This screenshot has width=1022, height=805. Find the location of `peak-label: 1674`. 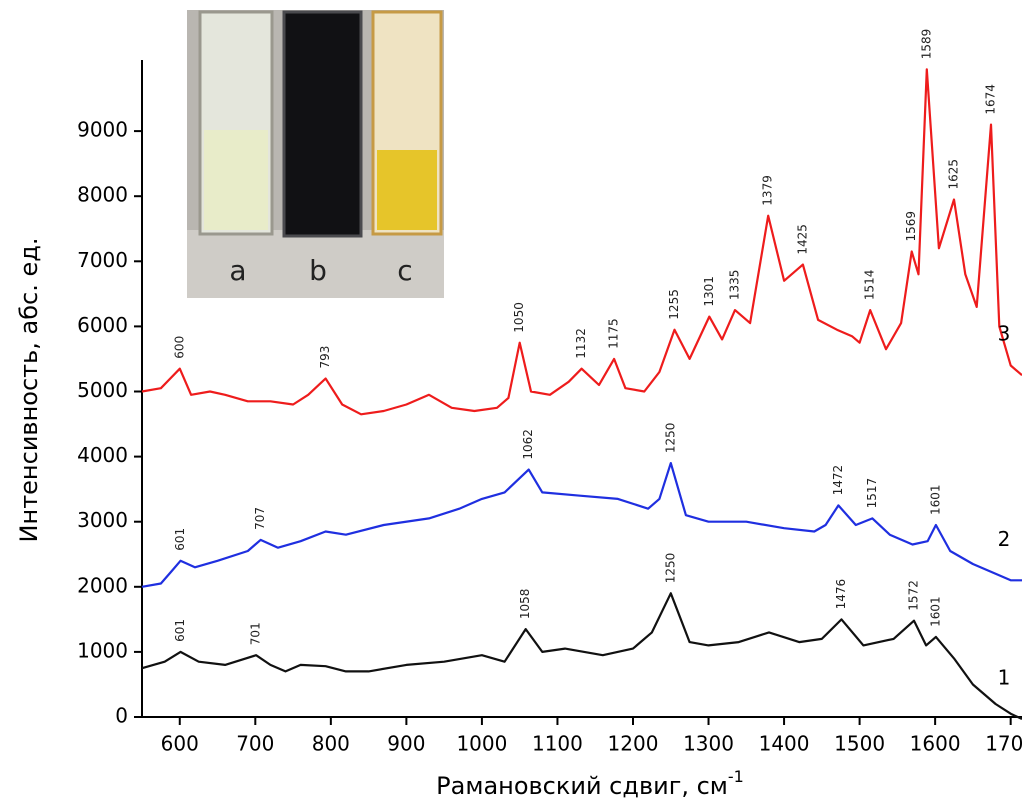

peak-label: 1674 is located at coordinates (991, 99).